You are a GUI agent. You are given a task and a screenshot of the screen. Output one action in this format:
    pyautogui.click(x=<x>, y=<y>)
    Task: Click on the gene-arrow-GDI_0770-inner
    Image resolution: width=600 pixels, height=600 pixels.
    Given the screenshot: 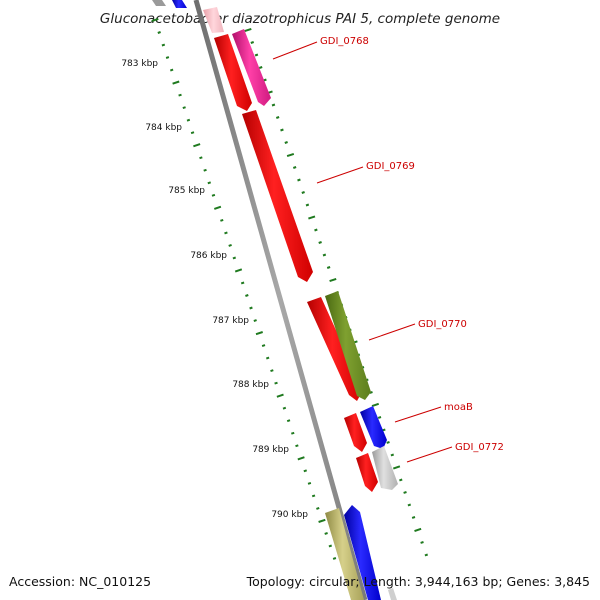 What is the action you would take?
    pyautogui.click(x=335, y=349)
    